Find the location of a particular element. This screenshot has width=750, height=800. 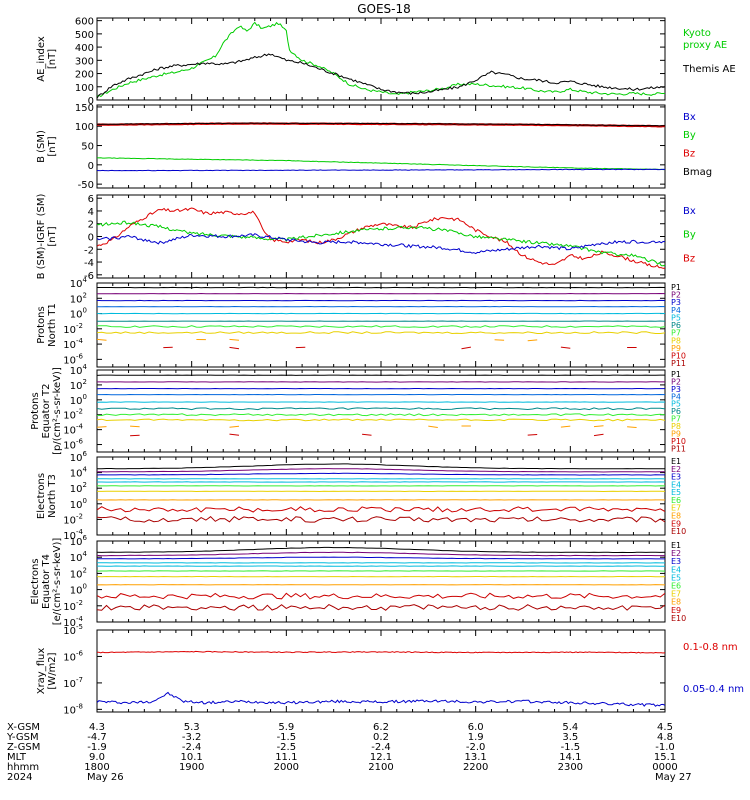

legend-entry: P7 is located at coordinates (676, 333).